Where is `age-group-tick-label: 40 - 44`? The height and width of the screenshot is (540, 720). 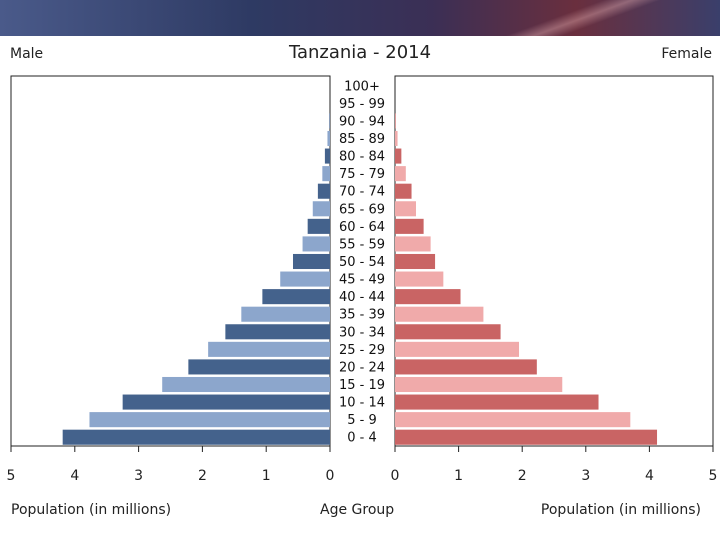
age-group-tick-label: 40 - 44 is located at coordinates (362, 297).